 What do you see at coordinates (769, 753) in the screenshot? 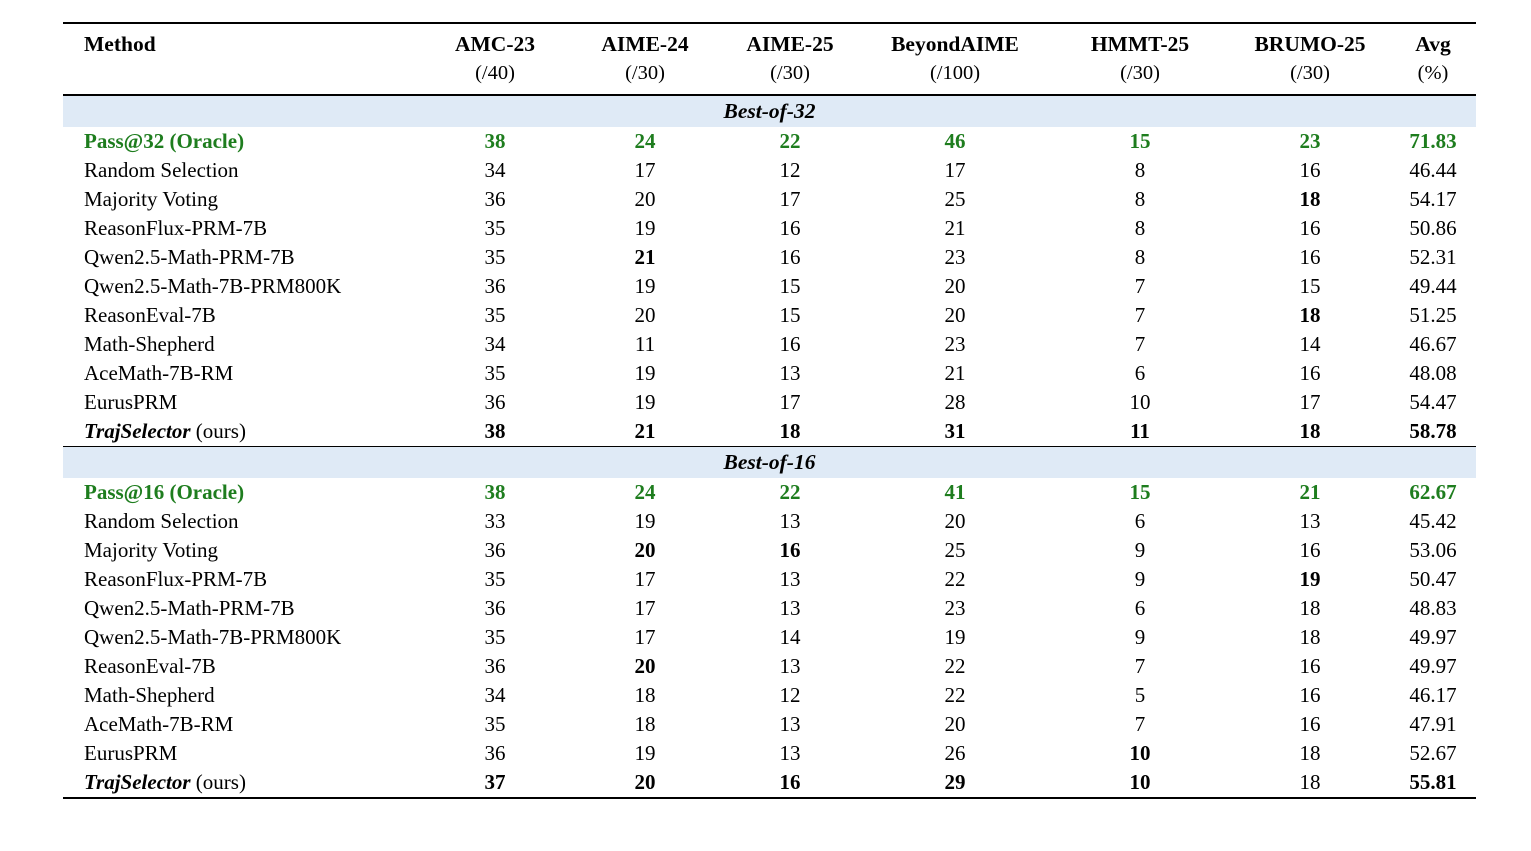
I see `table-row-eurusprm: EurusPRM 36 19 13 26 10 18 52.67` at bounding box center [769, 753].